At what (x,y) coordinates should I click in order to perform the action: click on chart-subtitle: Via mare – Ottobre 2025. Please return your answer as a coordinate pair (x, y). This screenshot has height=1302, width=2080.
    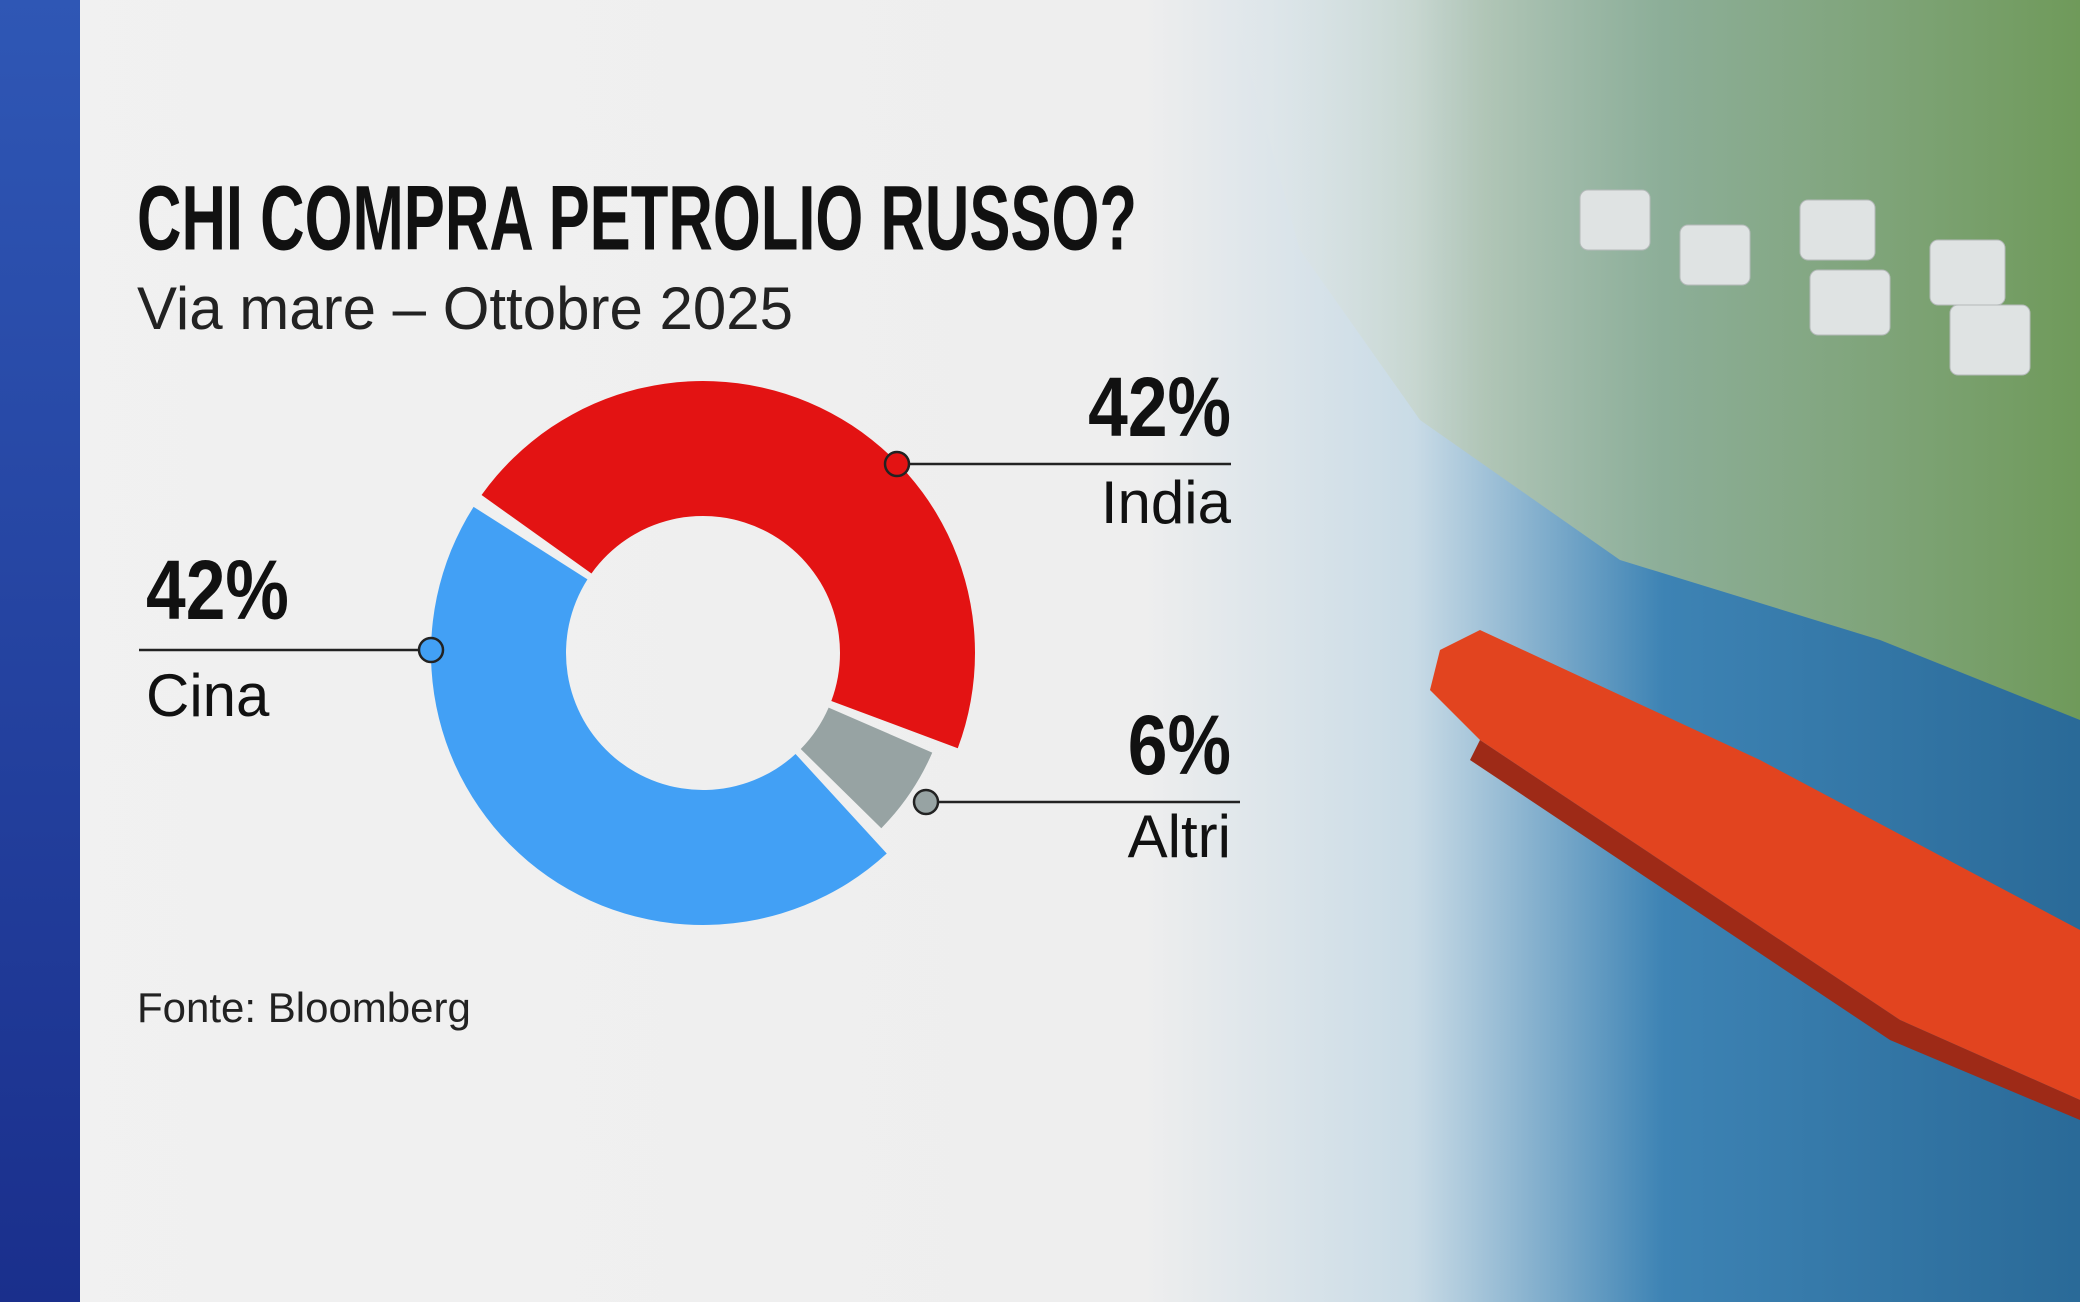
    Looking at the image, I should click on (465, 308).